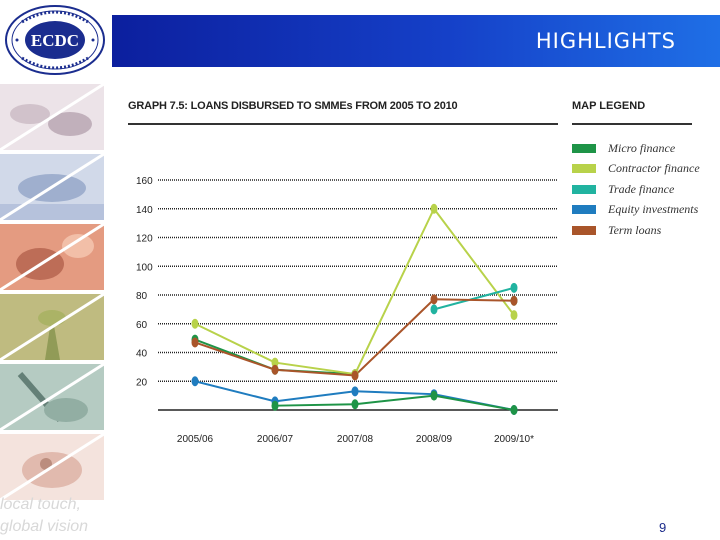 This screenshot has width=720, height=540. I want to click on x-tick-label: 2009/10*, so click(514, 439).